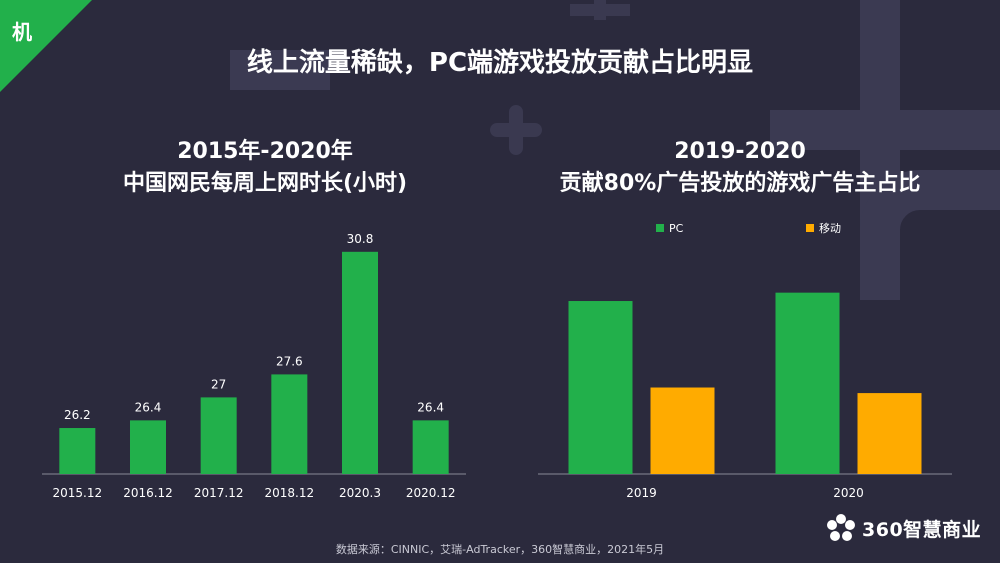  I want to click on left-chart-title-line1: 2015年-2020年, so click(265, 151).